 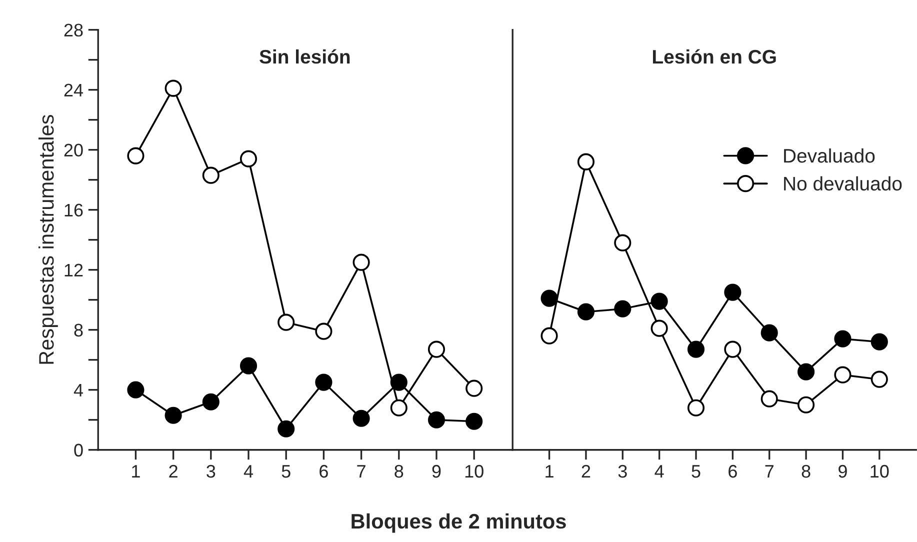 I want to click on y-tick-label: 24, so click(x=74, y=90).